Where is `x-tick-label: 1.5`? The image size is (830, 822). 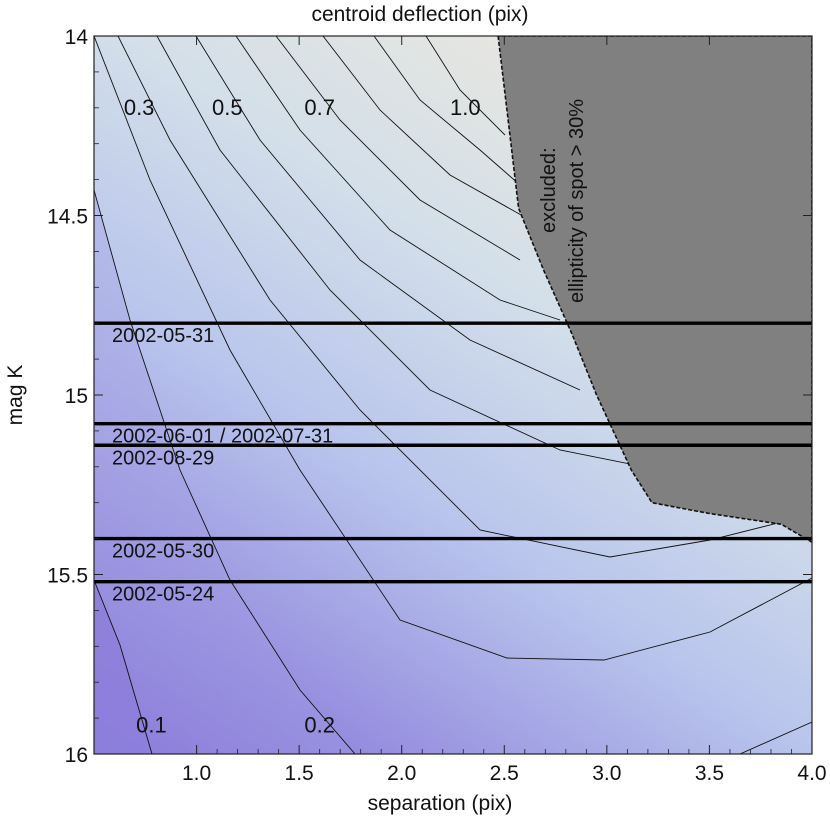
x-tick-label: 1.5 is located at coordinates (299, 773).